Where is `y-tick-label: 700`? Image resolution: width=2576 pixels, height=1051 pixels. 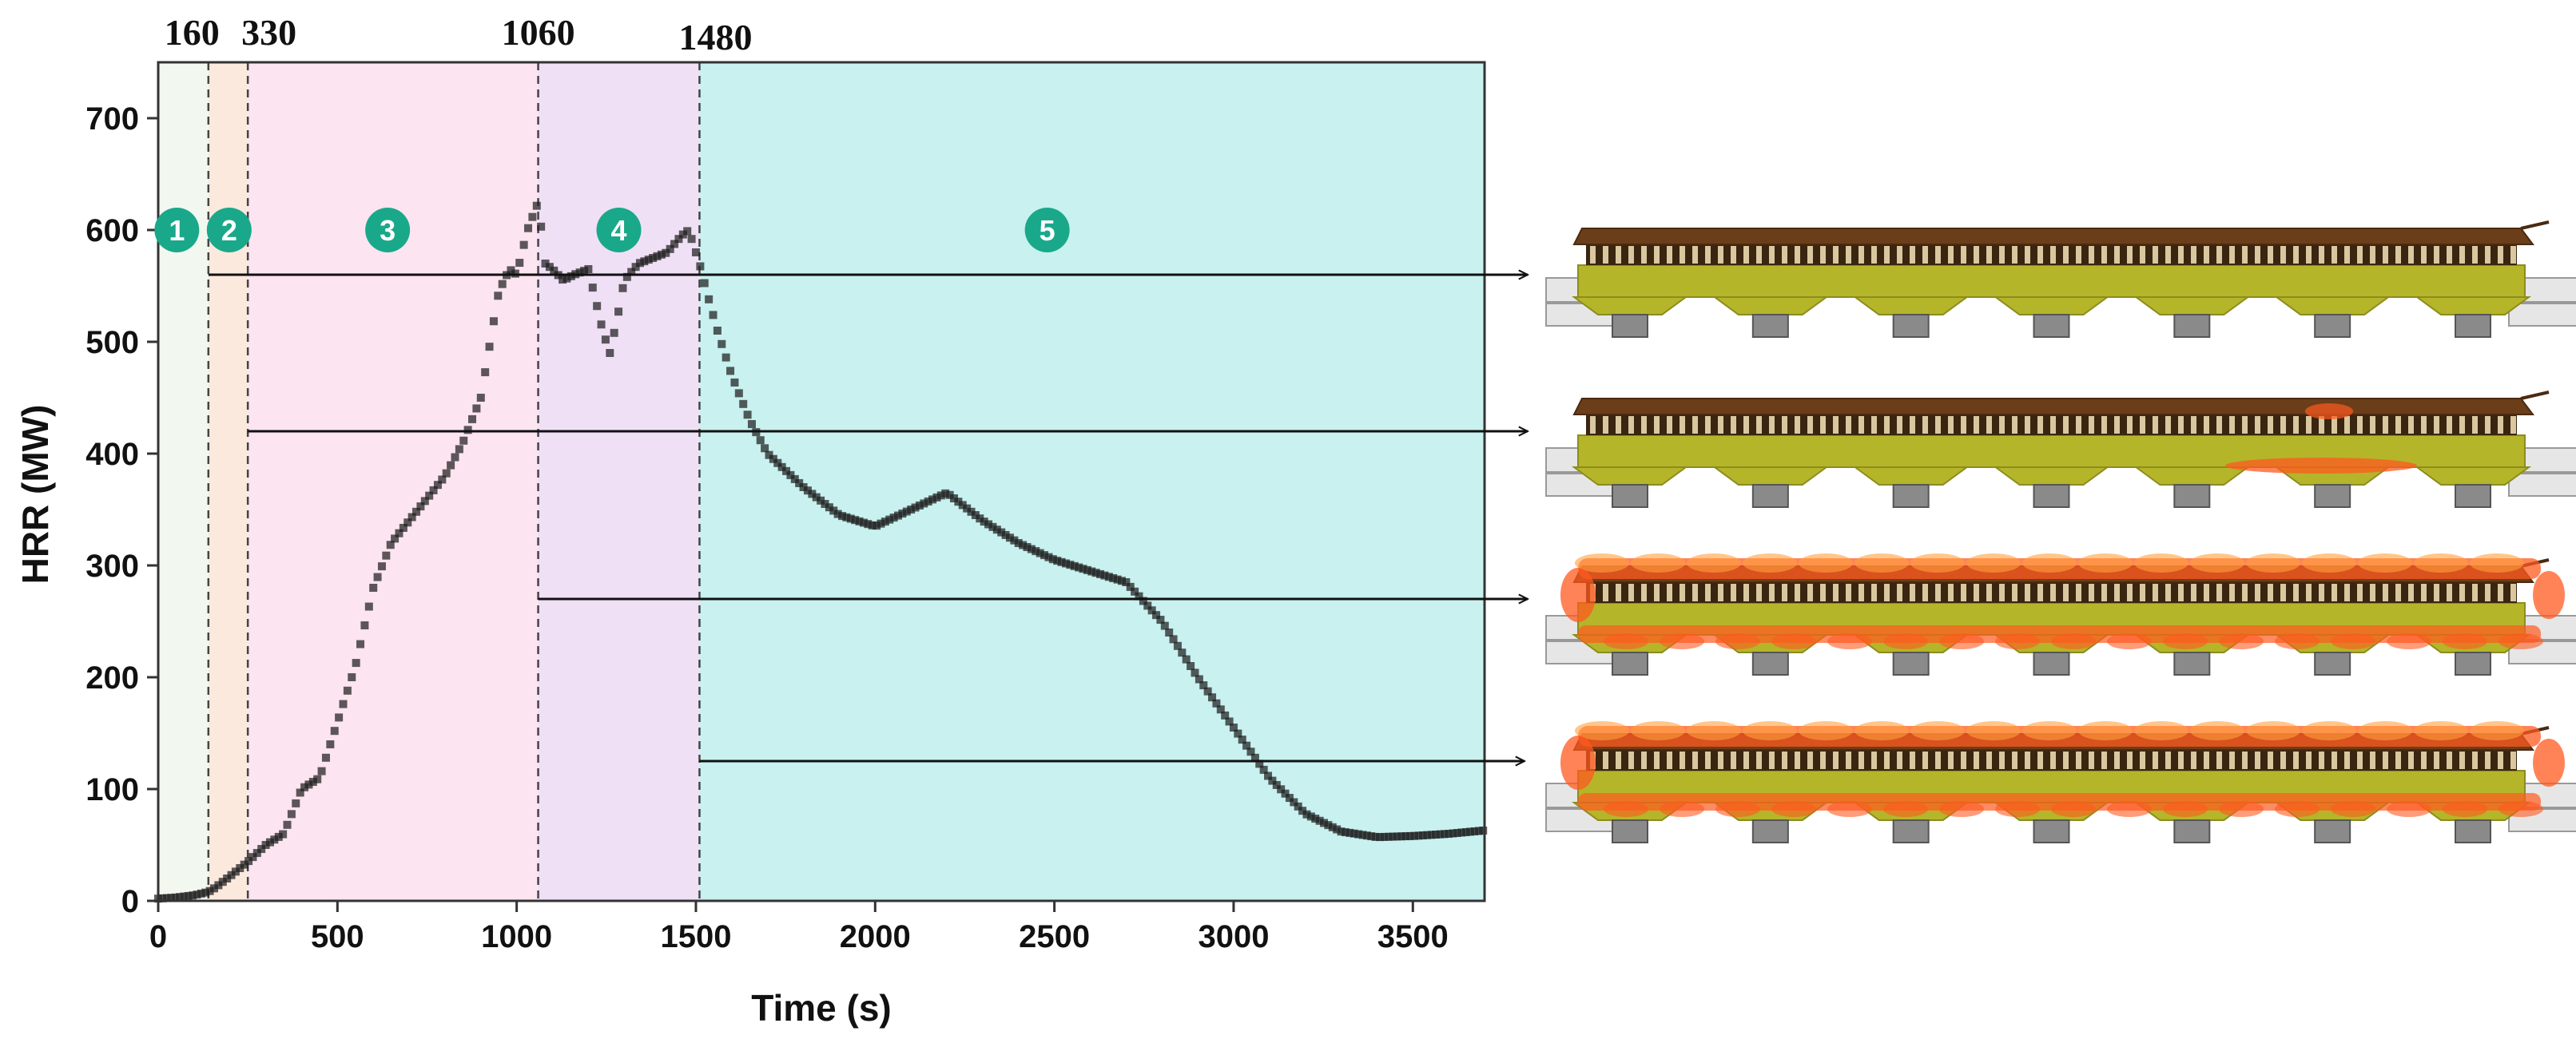 y-tick-label: 700 is located at coordinates (112, 119).